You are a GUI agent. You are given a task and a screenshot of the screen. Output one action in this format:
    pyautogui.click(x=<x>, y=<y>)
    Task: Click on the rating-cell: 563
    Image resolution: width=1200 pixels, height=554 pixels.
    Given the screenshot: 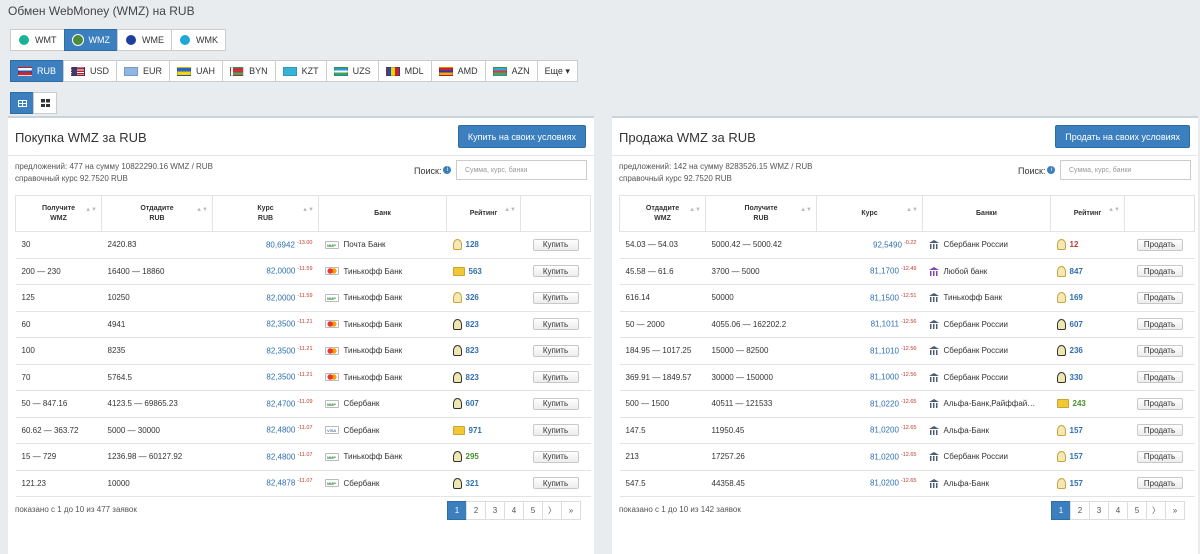 What is the action you would take?
    pyautogui.click(x=483, y=271)
    